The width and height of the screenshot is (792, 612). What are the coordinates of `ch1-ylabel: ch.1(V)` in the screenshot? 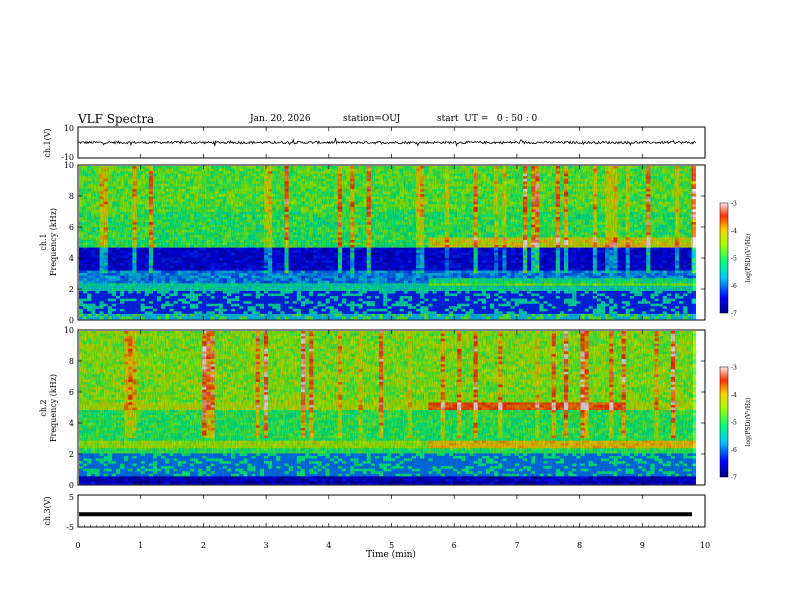 It's located at (47, 142).